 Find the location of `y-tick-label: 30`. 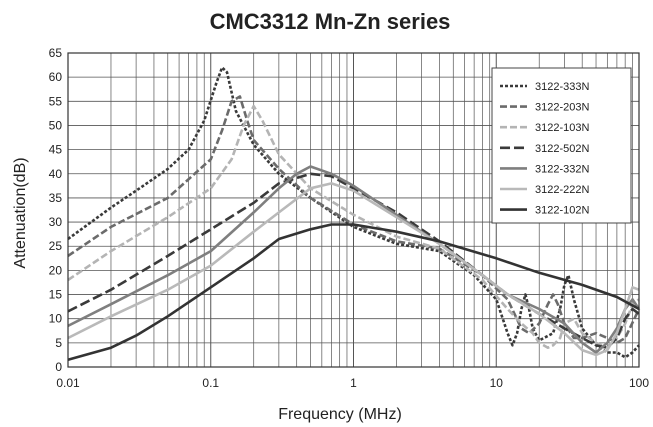

y-tick-label: 30 is located at coordinates (56, 222).